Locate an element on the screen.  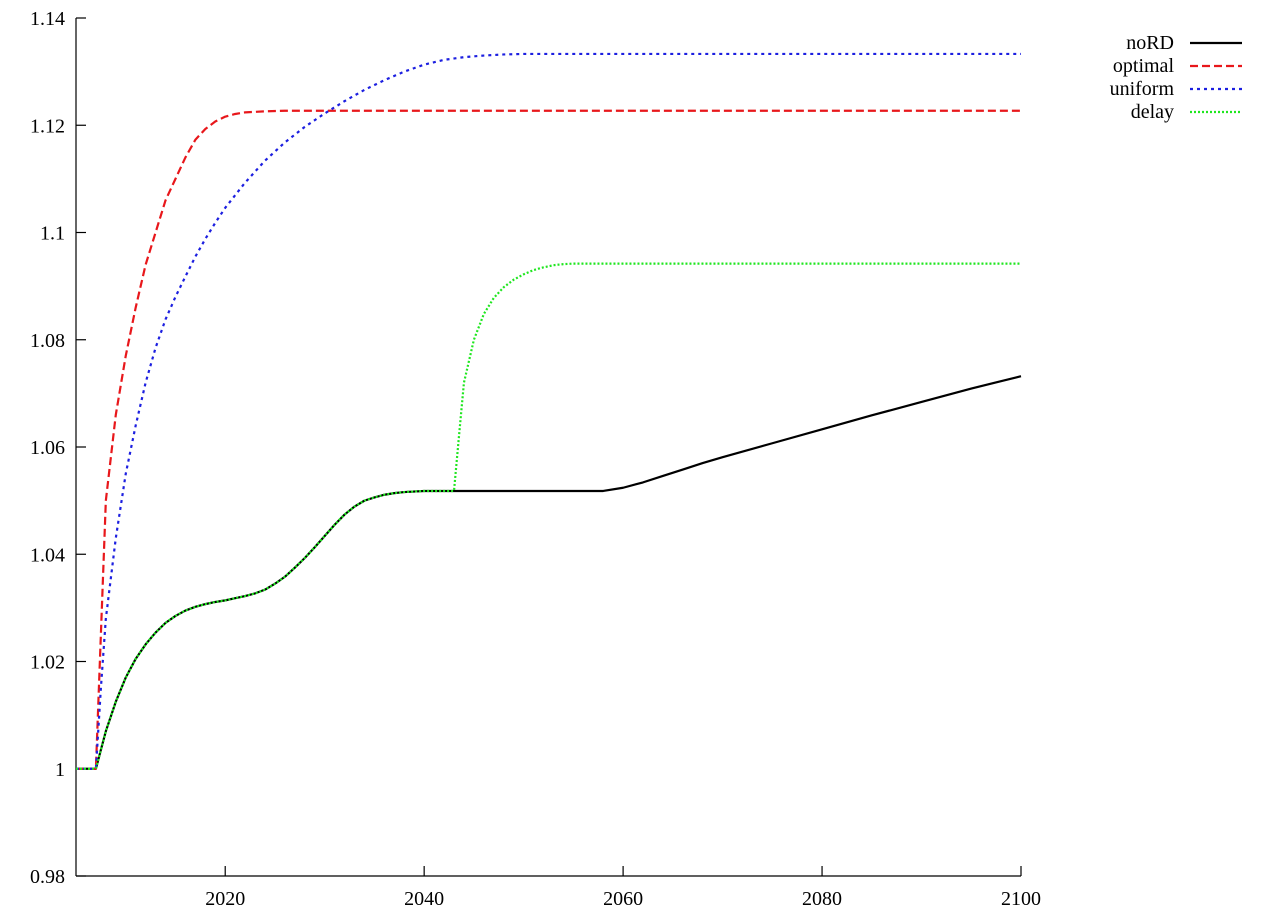
y-tick-label: 1.12 is located at coordinates (47, 126).